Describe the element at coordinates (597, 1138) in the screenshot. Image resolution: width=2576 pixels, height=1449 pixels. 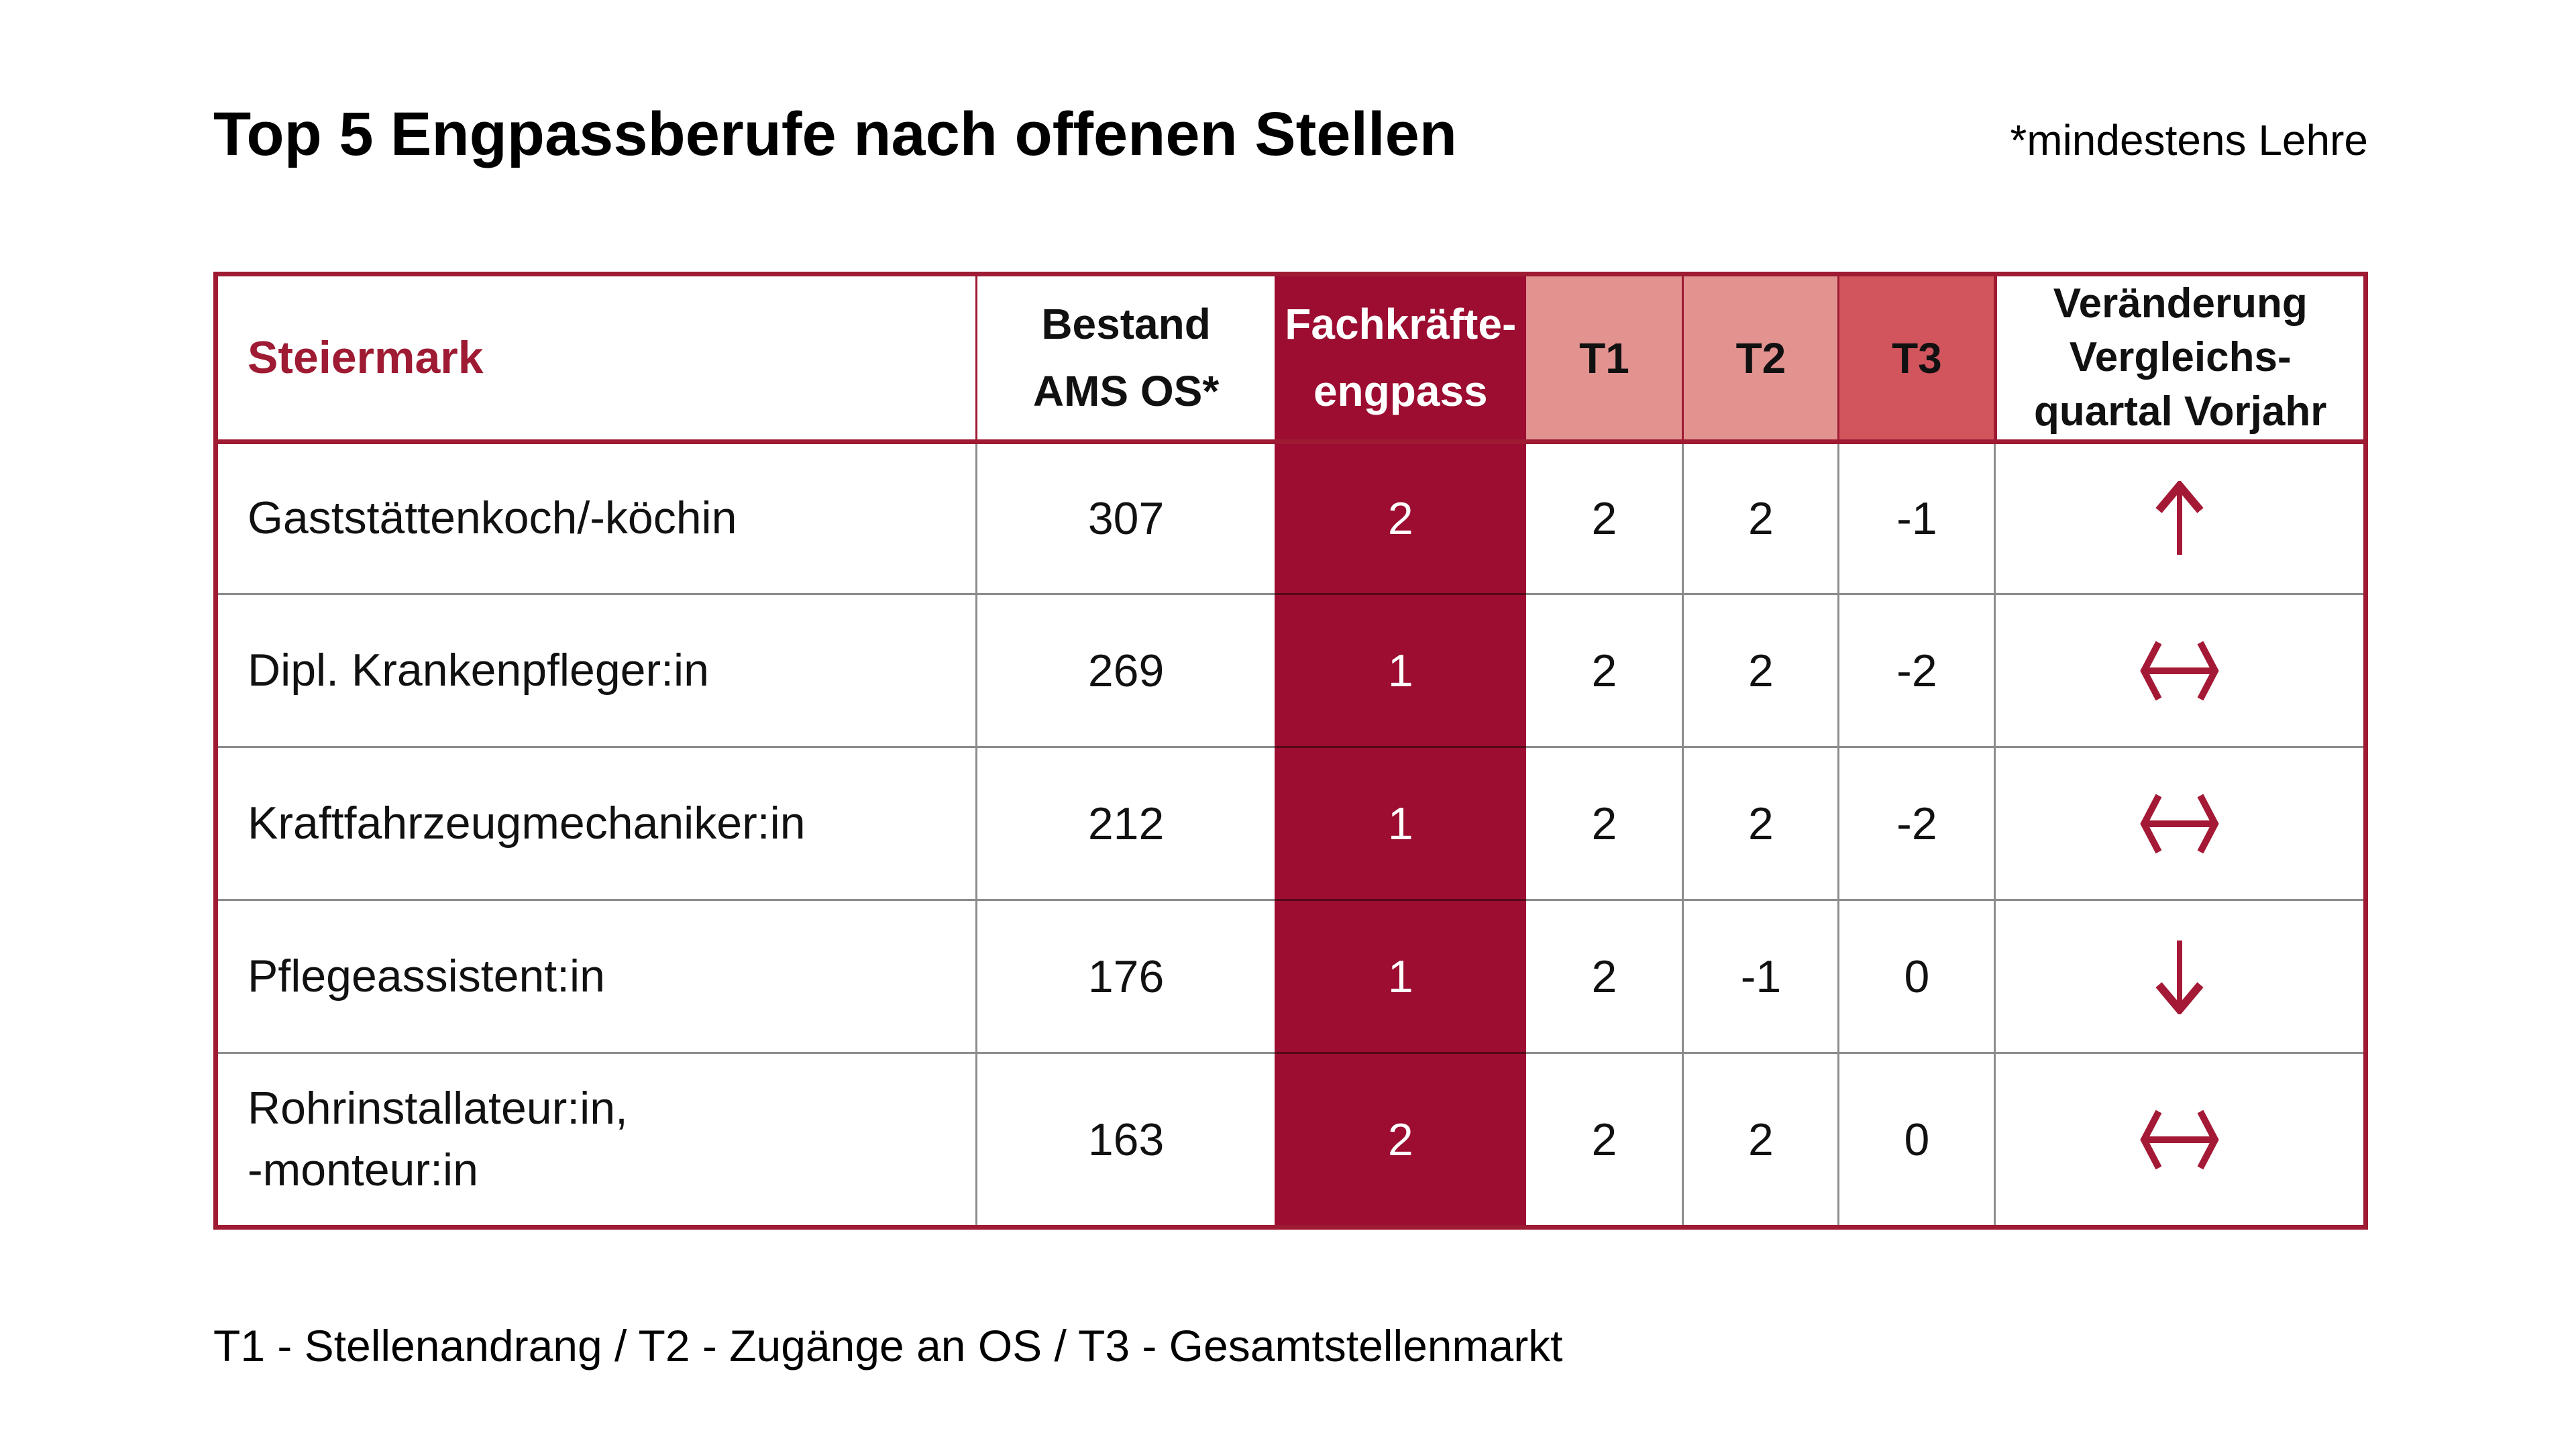
I see `occupation-cell: Rohrinstallateur:in, -monteur:in` at that location.